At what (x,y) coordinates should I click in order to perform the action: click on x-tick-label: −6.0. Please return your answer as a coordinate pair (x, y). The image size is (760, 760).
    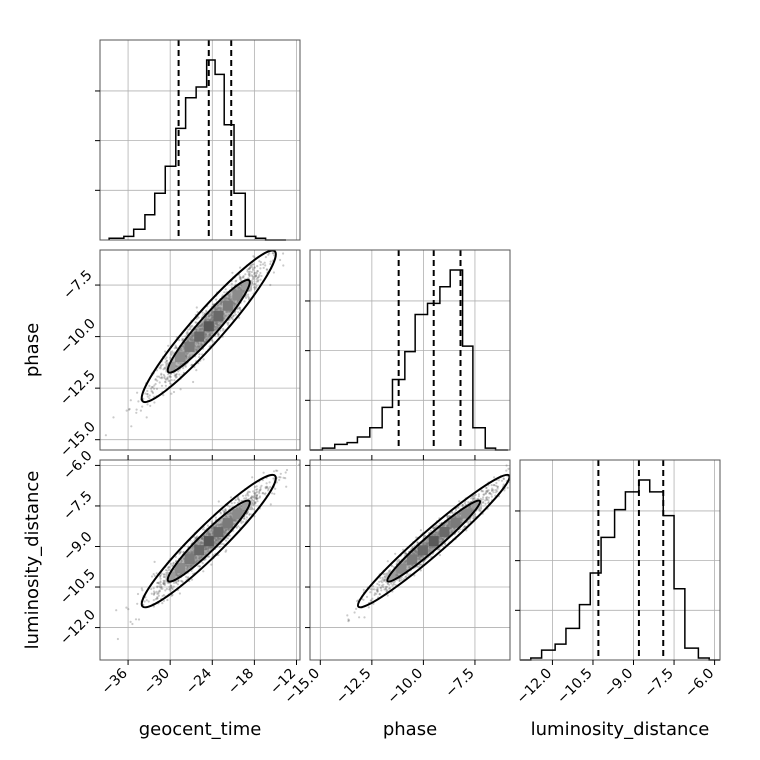
    Looking at the image, I should click on (699, 683).